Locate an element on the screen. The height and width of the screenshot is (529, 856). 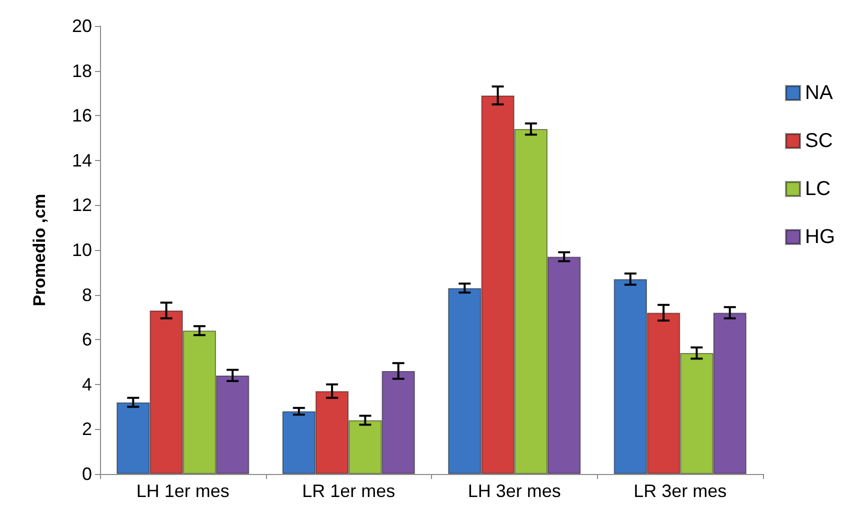
y-axis-title: Promedio ,cm is located at coordinates (39, 250).